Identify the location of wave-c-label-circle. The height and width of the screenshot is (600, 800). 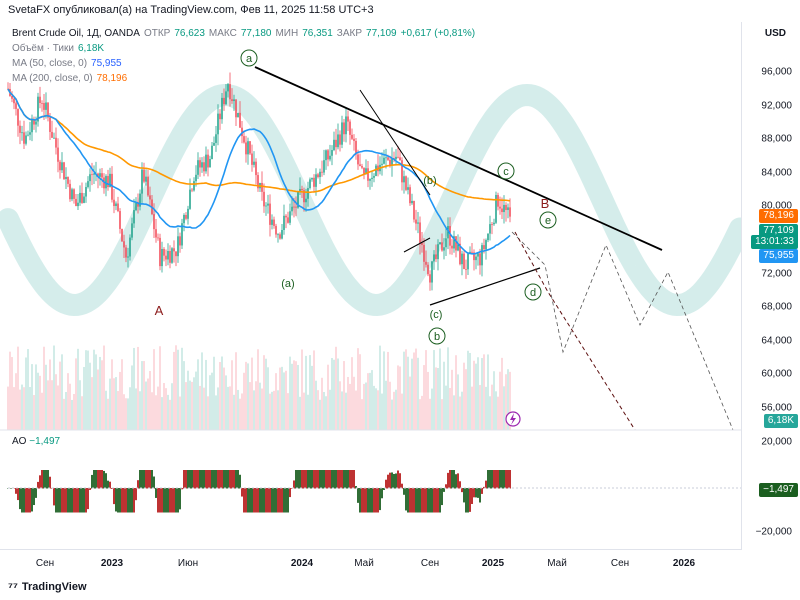
(506, 171).